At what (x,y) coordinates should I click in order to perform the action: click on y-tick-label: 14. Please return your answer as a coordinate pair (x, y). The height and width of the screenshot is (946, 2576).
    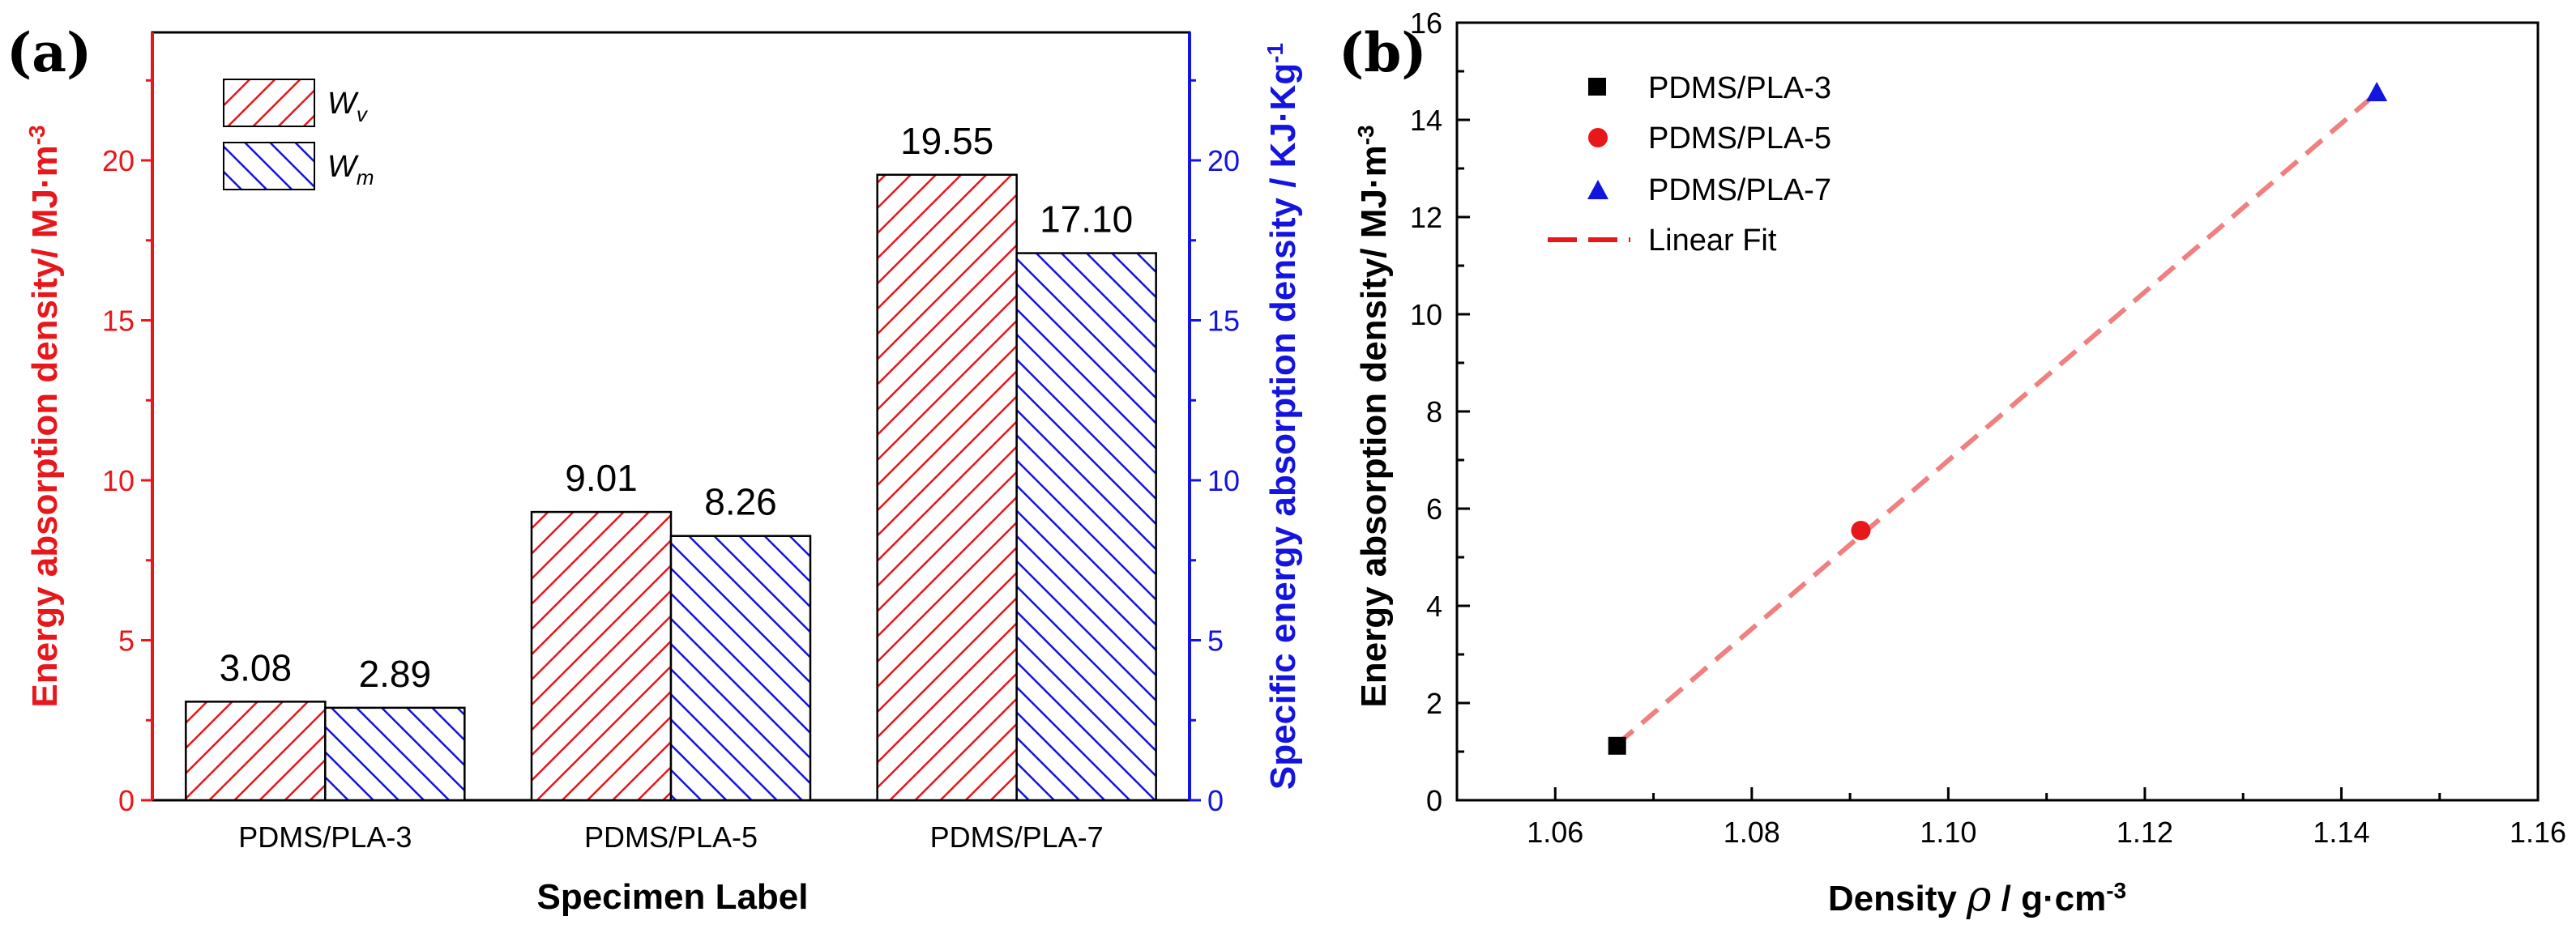
    Looking at the image, I should click on (1426, 120).